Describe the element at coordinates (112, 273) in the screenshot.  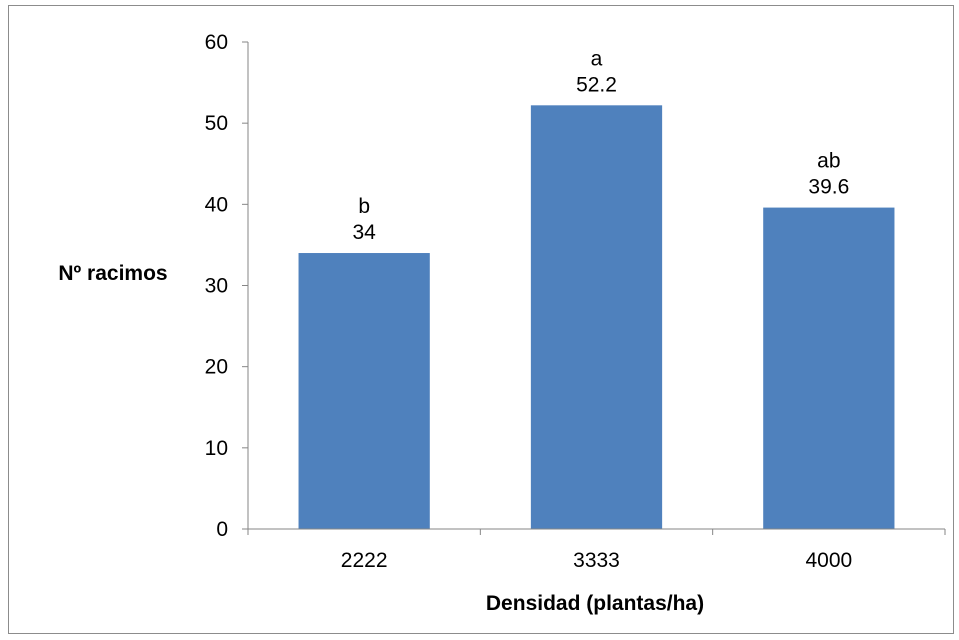
I see `y-axis-title: Nº racimos` at that location.